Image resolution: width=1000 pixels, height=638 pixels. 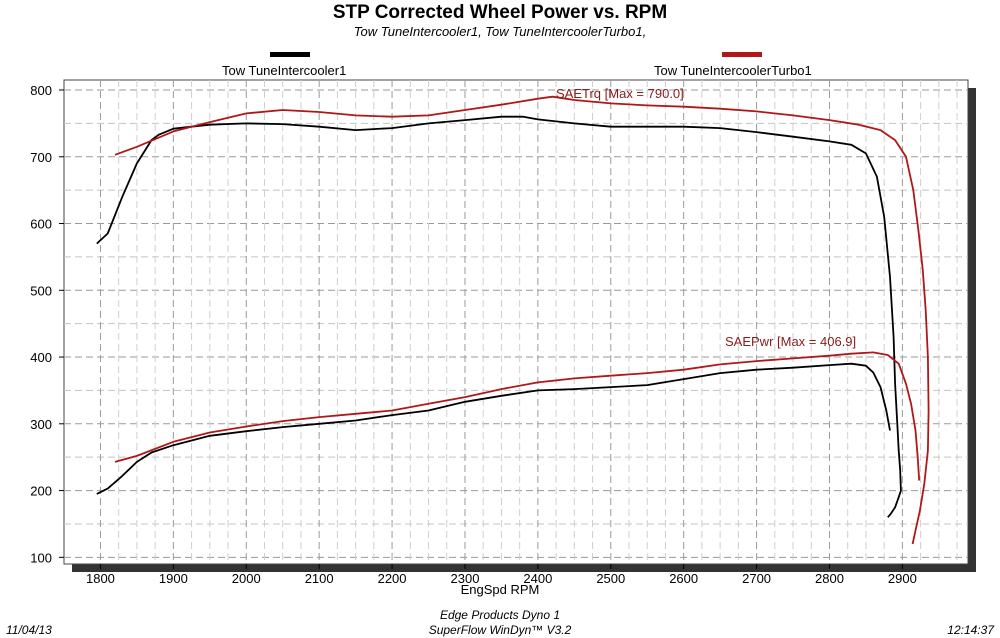 I want to click on x-tick-label: 2200, so click(x=392, y=578).